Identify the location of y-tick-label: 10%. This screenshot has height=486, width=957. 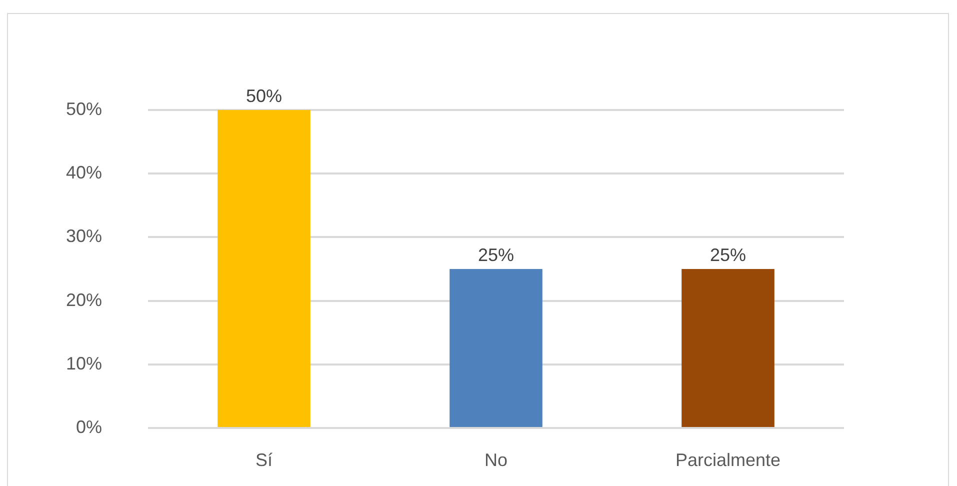
(84, 363).